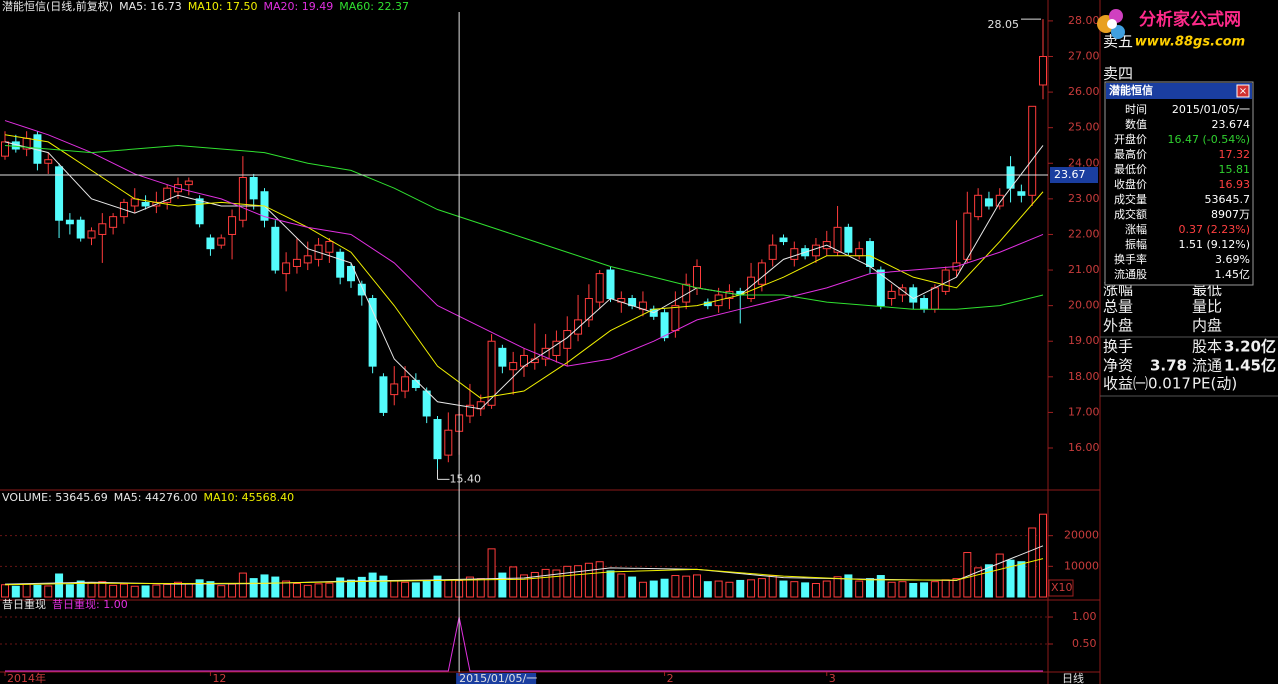 The image size is (1278, 684). I want to click on popup-value: 23.674, so click(1231, 124).